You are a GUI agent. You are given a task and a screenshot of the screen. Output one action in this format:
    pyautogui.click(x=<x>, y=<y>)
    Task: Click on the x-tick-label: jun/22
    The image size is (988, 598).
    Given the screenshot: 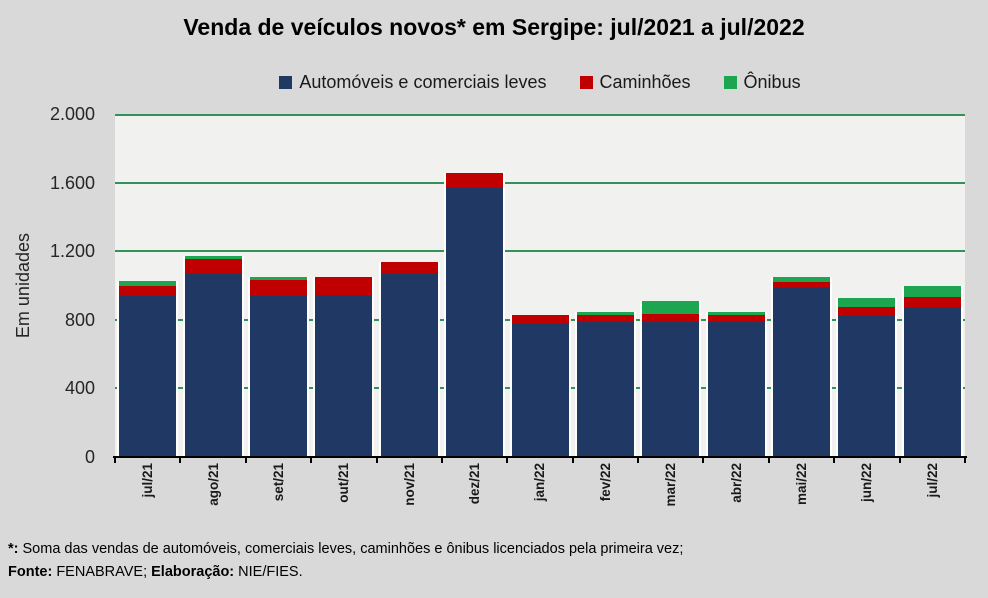 What is the action you would take?
    pyautogui.click(x=867, y=483)
    